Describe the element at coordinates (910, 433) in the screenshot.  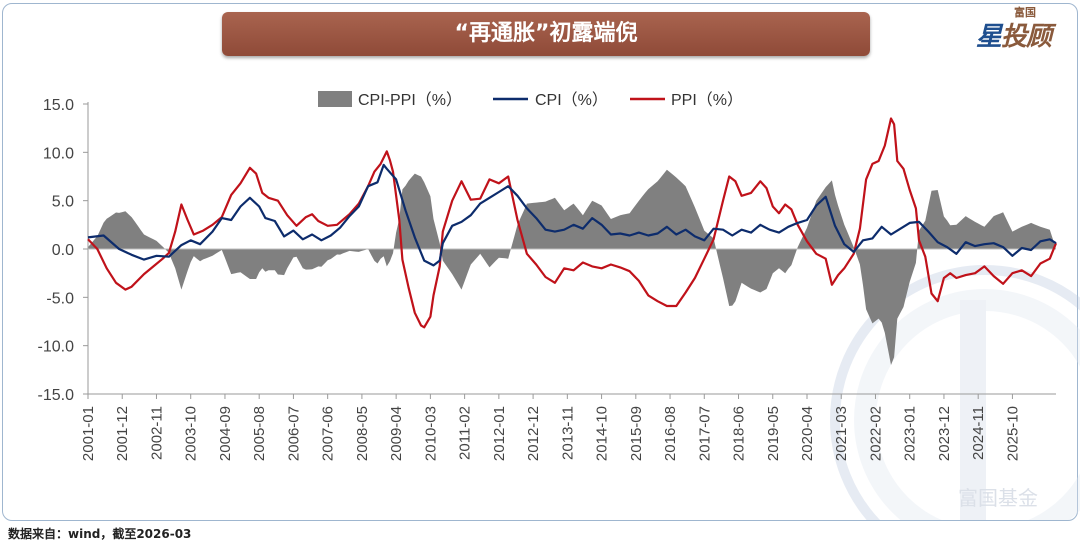
I see `x-tick-label: 2023-01` at that location.